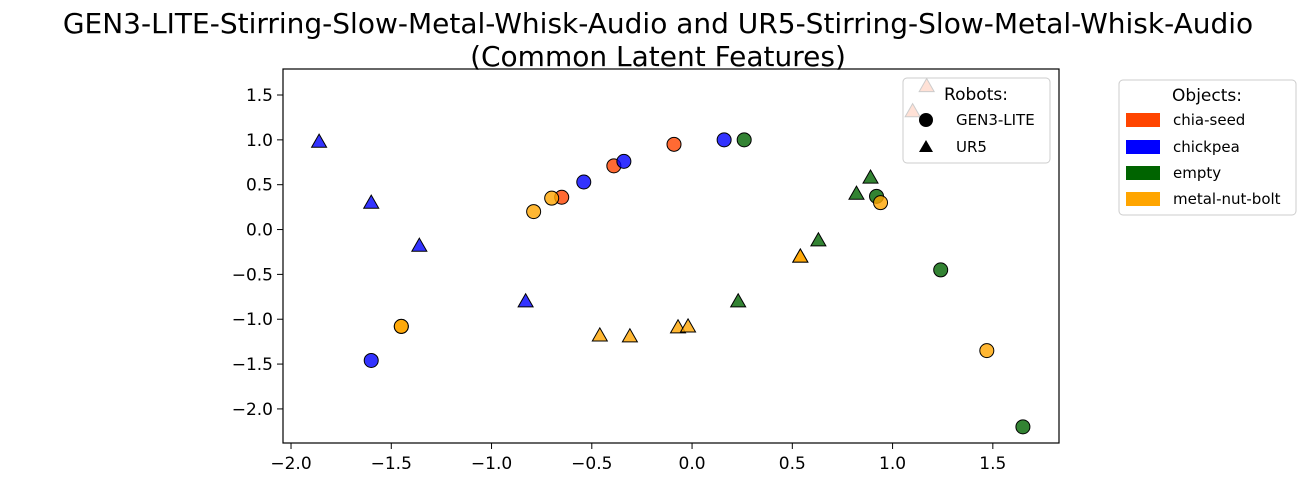 This screenshot has height=483, width=1316. I want to click on y-tick-label: −1.5, so click(252, 365).